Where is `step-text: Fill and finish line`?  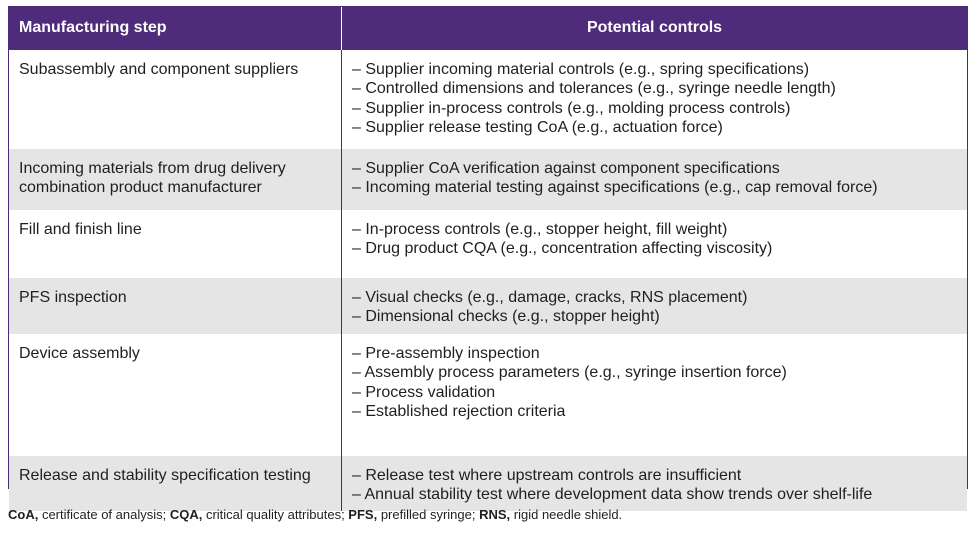
step-text: Fill and finish line is located at coordinates (80, 229).